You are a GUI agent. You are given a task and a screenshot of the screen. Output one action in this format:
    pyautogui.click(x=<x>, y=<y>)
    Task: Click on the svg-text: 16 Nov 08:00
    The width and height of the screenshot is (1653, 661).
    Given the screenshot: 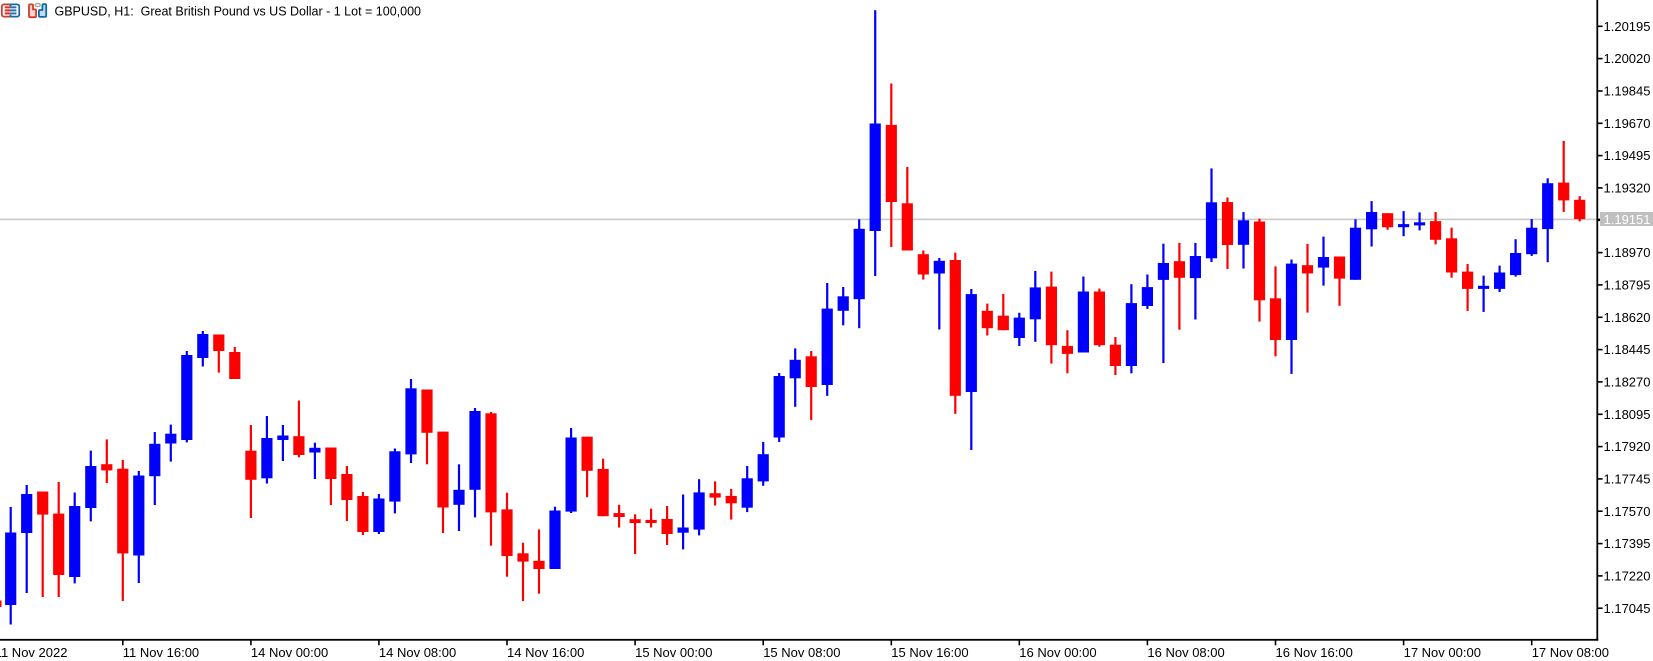 What is the action you would take?
    pyautogui.click(x=1185, y=652)
    